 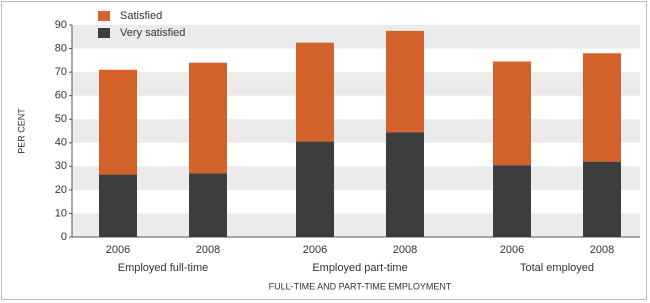 What do you see at coordinates (141, 16) in the screenshot?
I see `legend-label: Satisfied` at bounding box center [141, 16].